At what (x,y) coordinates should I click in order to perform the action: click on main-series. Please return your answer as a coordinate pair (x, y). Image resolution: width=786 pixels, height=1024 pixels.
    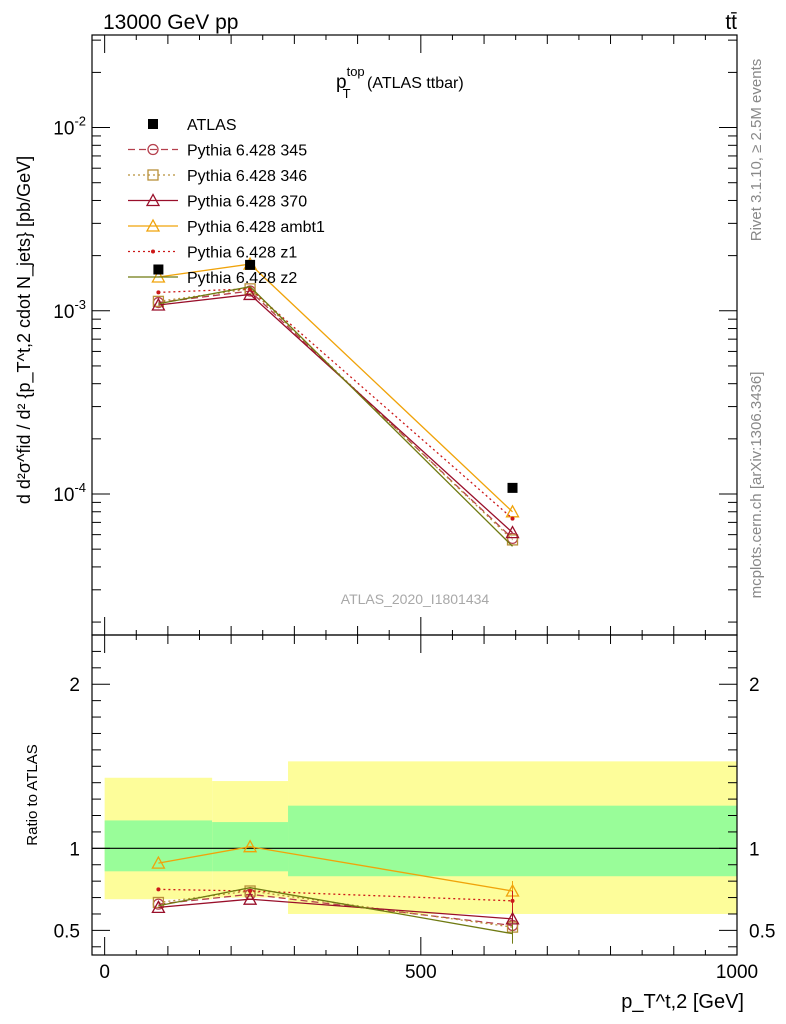
    Looking at the image, I should click on (335, 401).